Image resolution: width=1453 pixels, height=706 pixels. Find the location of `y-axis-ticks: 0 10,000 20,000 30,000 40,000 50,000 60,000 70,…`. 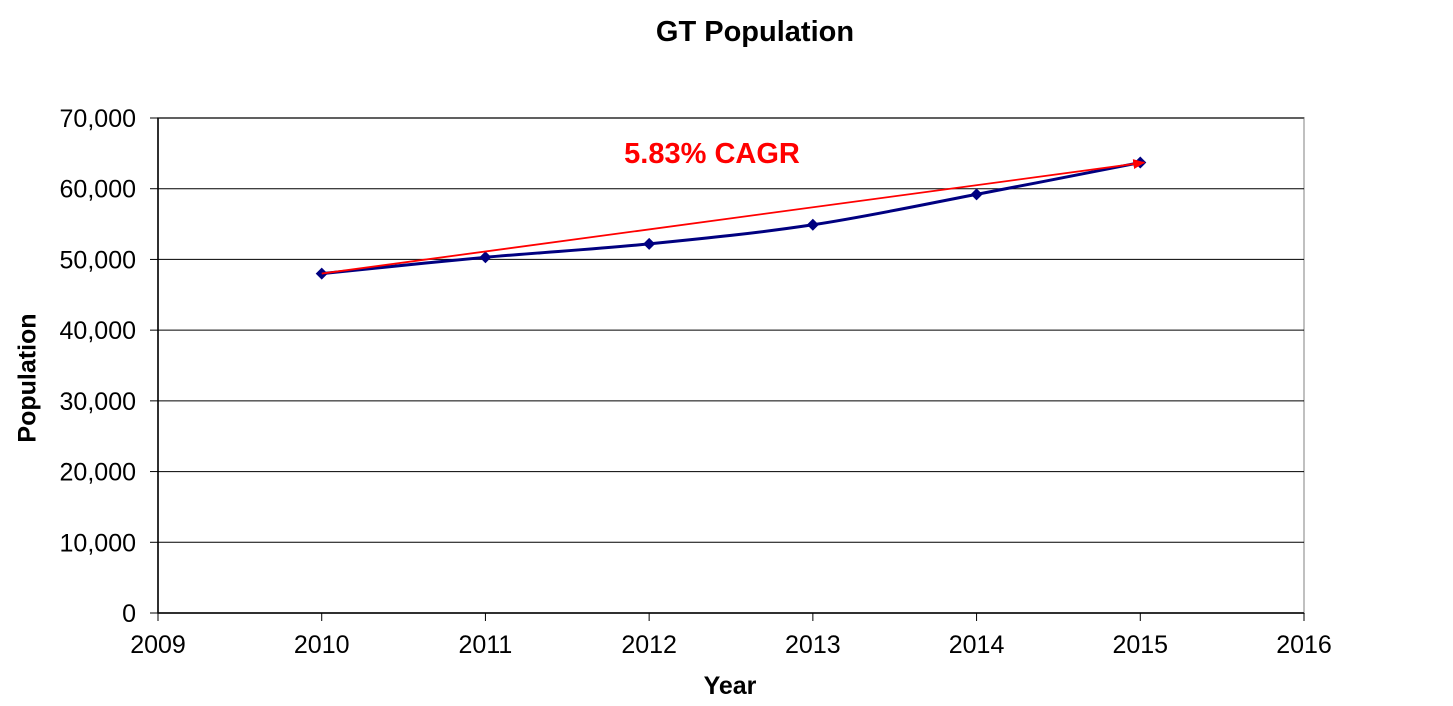

y-axis-ticks: 0 10,000 20,000 30,000 40,000 50,000 60,000 70,… is located at coordinates (109, 366).